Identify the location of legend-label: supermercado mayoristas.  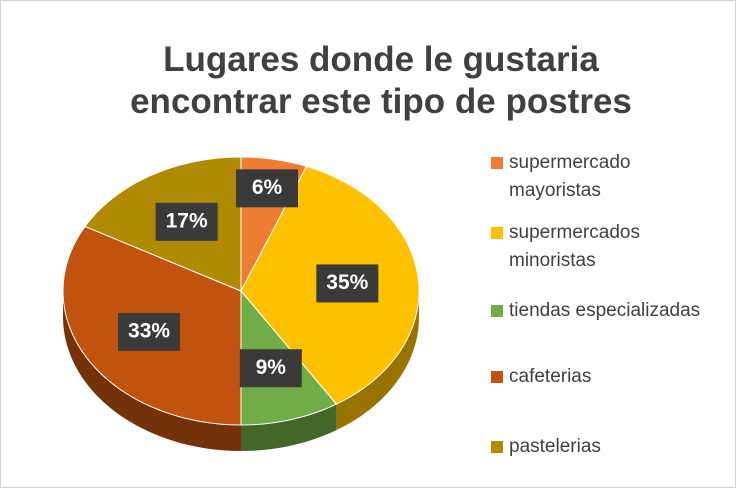
(570, 176).